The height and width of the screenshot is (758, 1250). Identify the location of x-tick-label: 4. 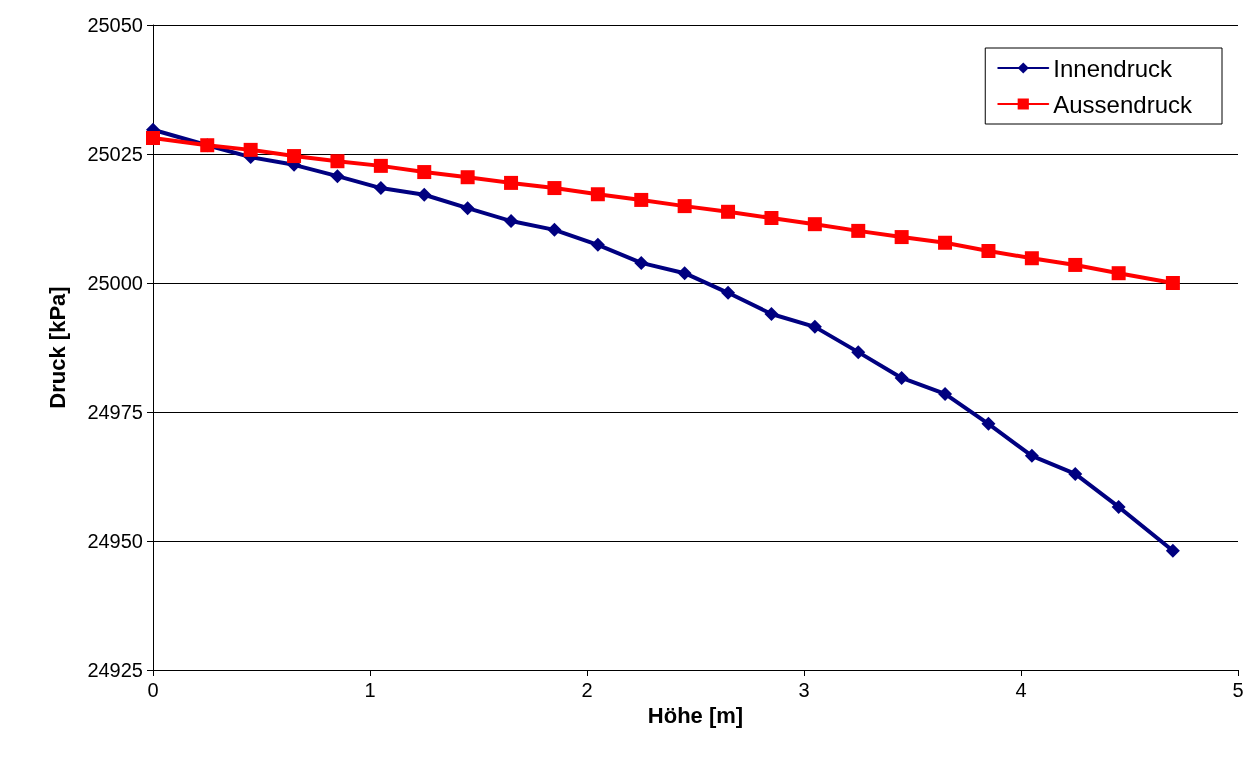
(1021, 690).